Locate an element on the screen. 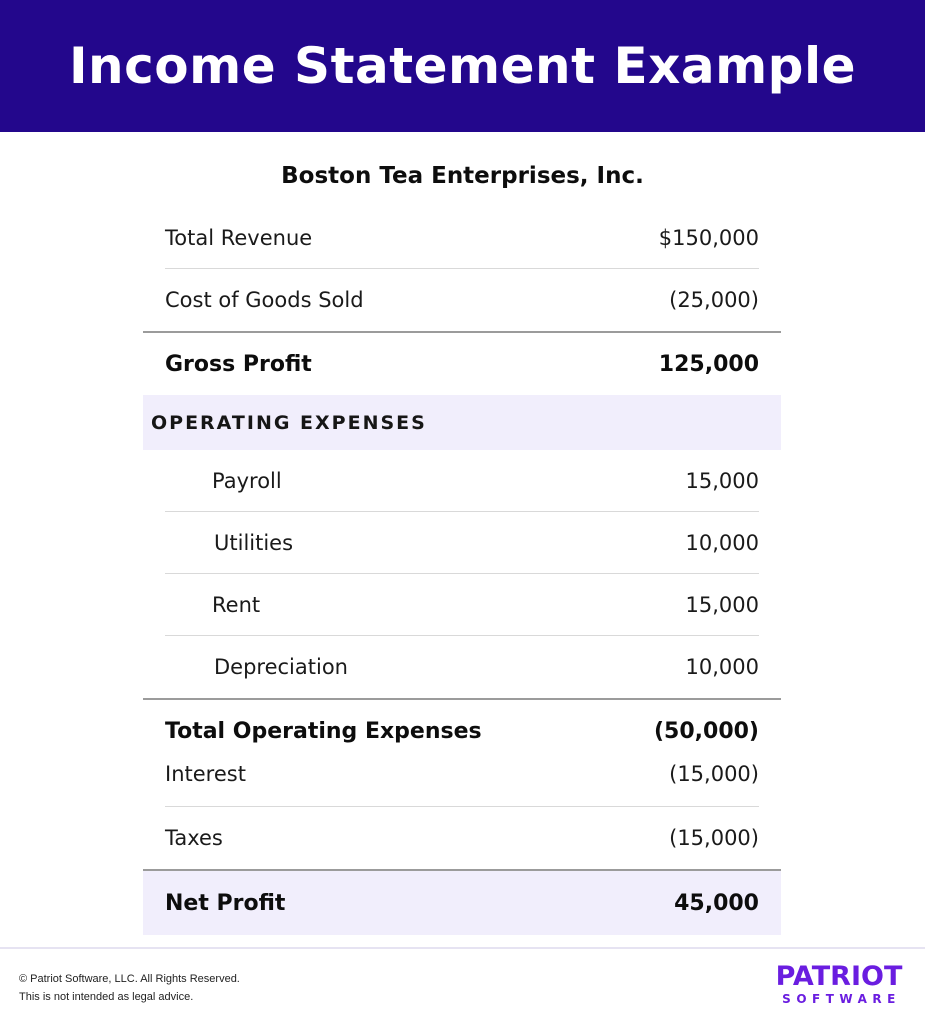  row-label: Total Revenue is located at coordinates (239, 238).